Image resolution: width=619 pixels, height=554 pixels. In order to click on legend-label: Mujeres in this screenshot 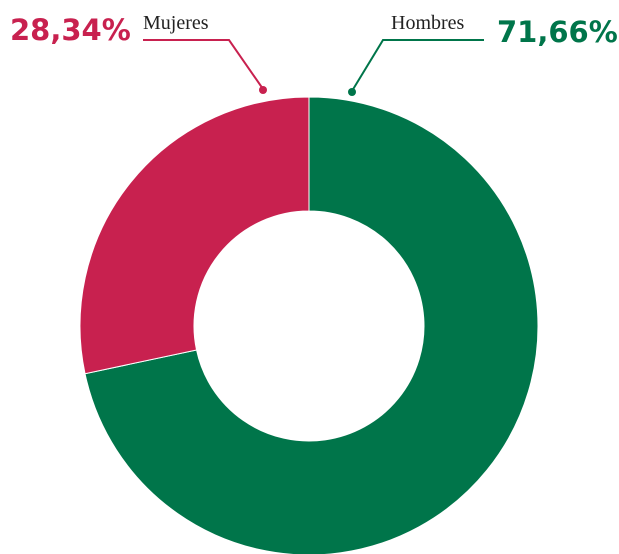, I will do `click(176, 23)`.